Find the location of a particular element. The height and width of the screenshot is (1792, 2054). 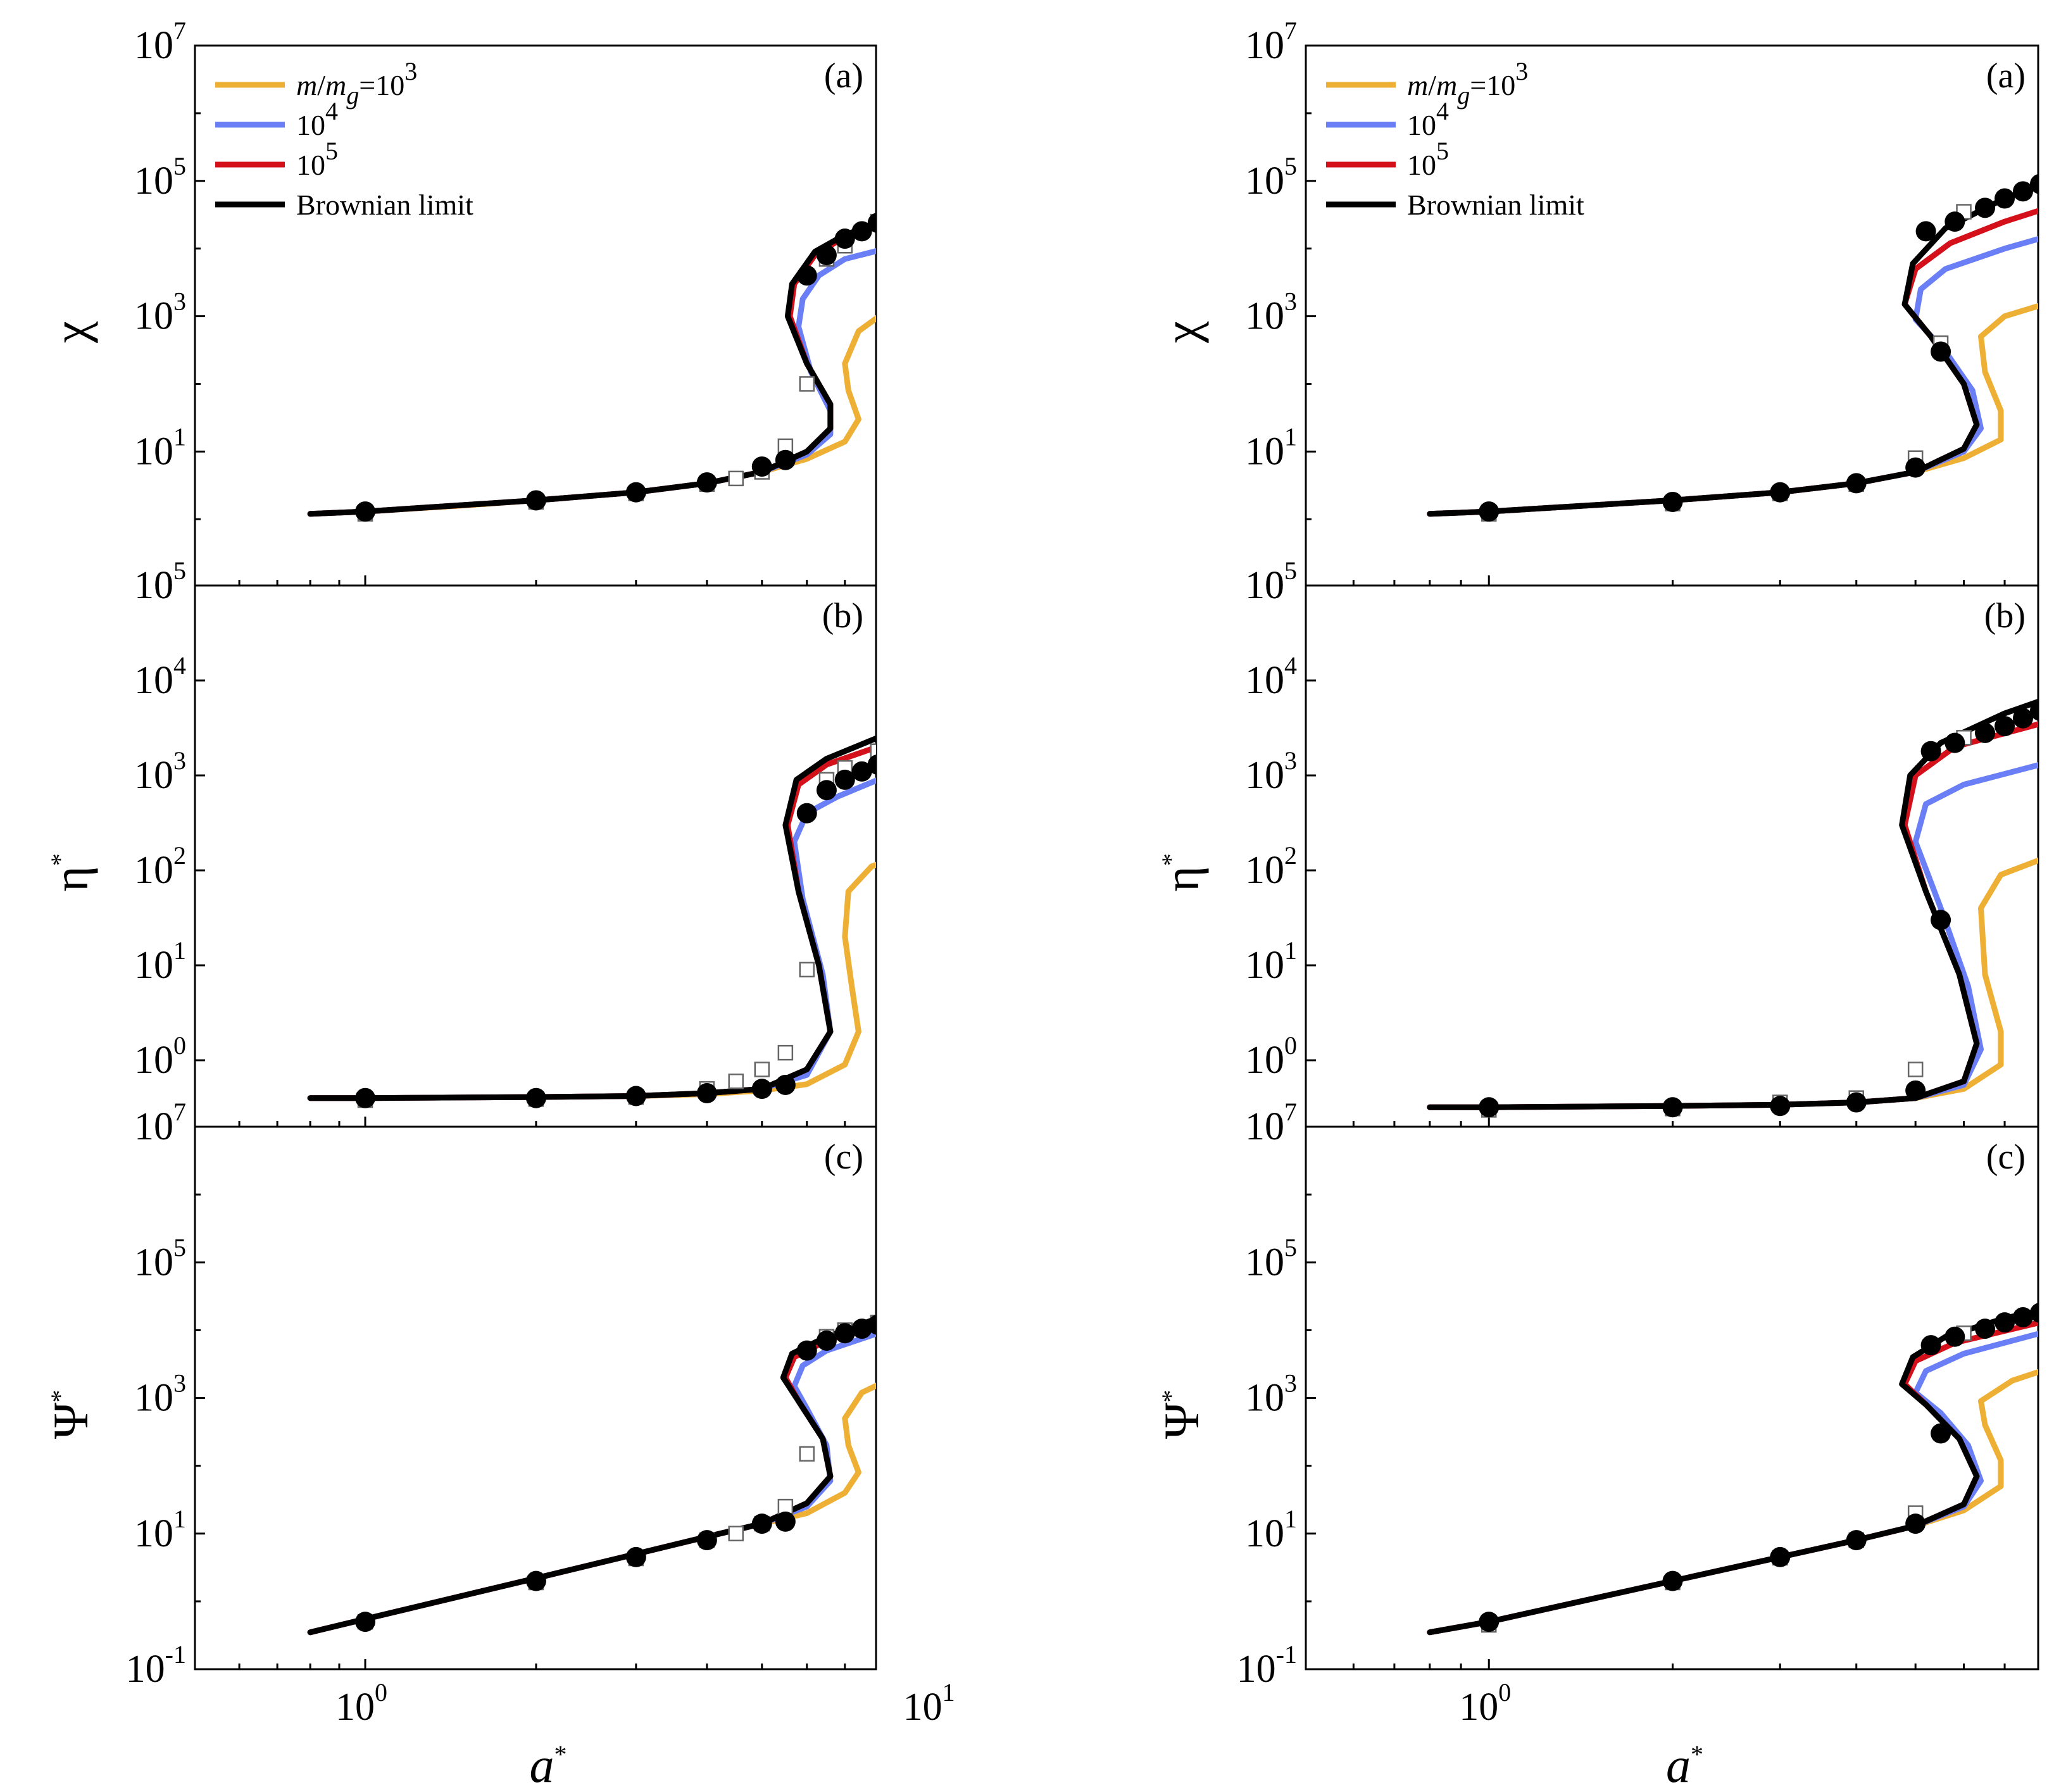

x-tick-label: 10¹ is located at coordinates (929, 1704).